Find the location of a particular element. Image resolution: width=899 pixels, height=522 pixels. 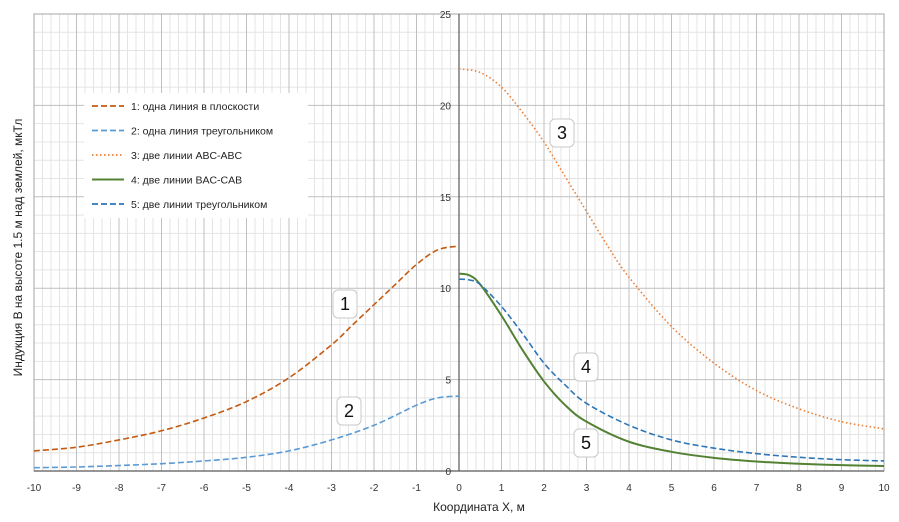

y-tick-label: 20 is located at coordinates (446, 106).